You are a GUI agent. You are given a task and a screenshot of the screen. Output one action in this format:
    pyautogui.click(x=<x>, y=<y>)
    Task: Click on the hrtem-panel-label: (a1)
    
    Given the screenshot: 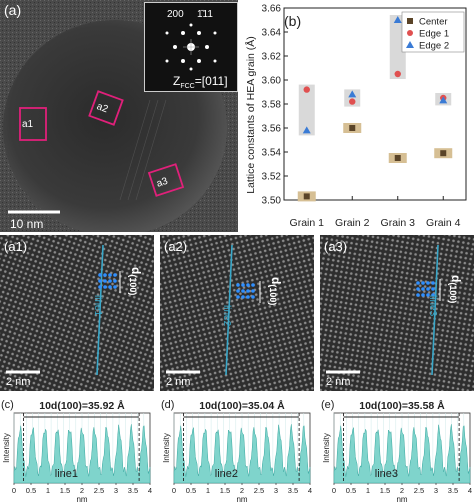 What is the action you would take?
    pyautogui.click(x=15, y=246)
    